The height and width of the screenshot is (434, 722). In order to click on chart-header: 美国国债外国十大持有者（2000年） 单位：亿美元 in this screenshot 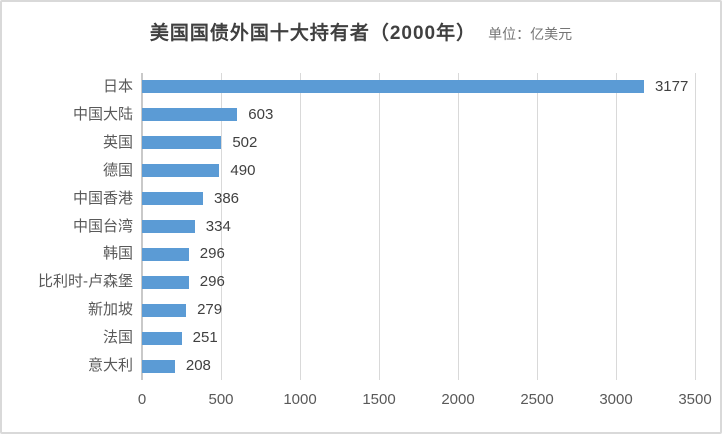, I will do `click(361, 31)`.